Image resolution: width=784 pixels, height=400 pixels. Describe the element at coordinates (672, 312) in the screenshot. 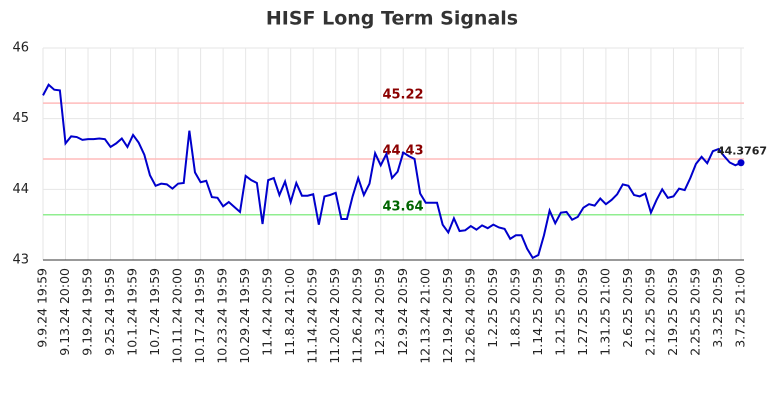

I see `x-tick-label: 2.19.25 20:59` at that location.